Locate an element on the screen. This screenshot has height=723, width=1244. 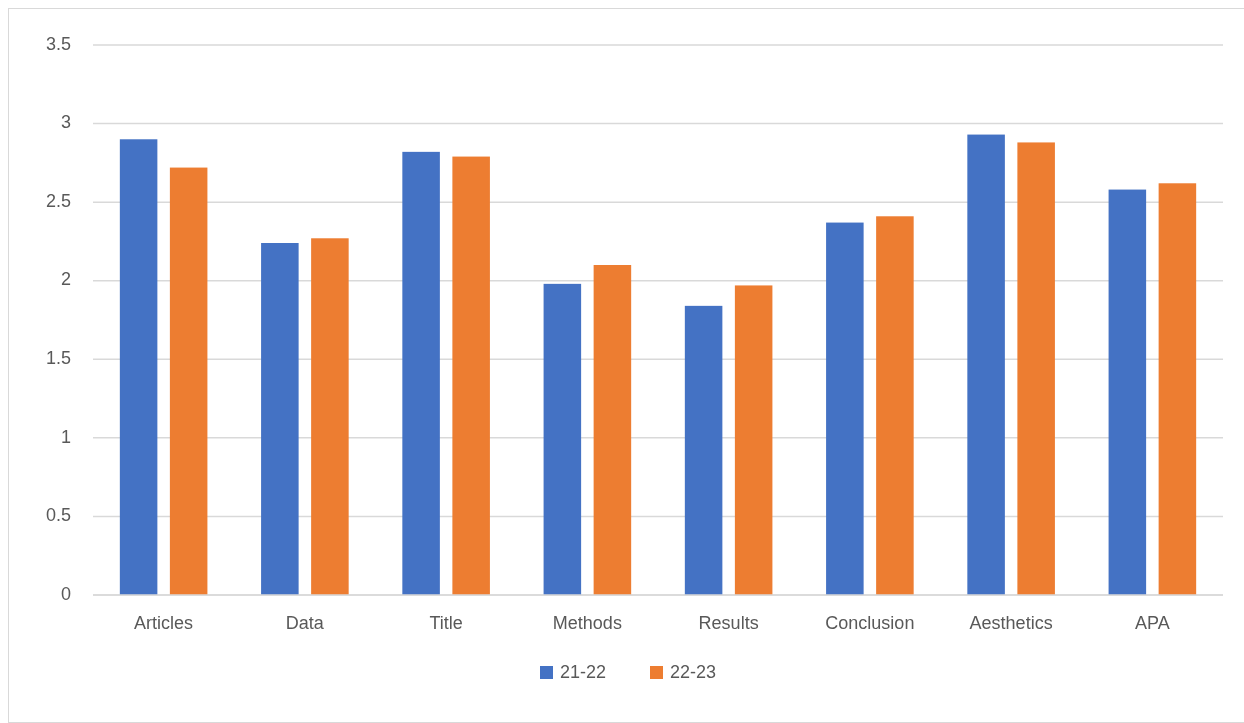
x-tick-label: Results is located at coordinates (728, 623).